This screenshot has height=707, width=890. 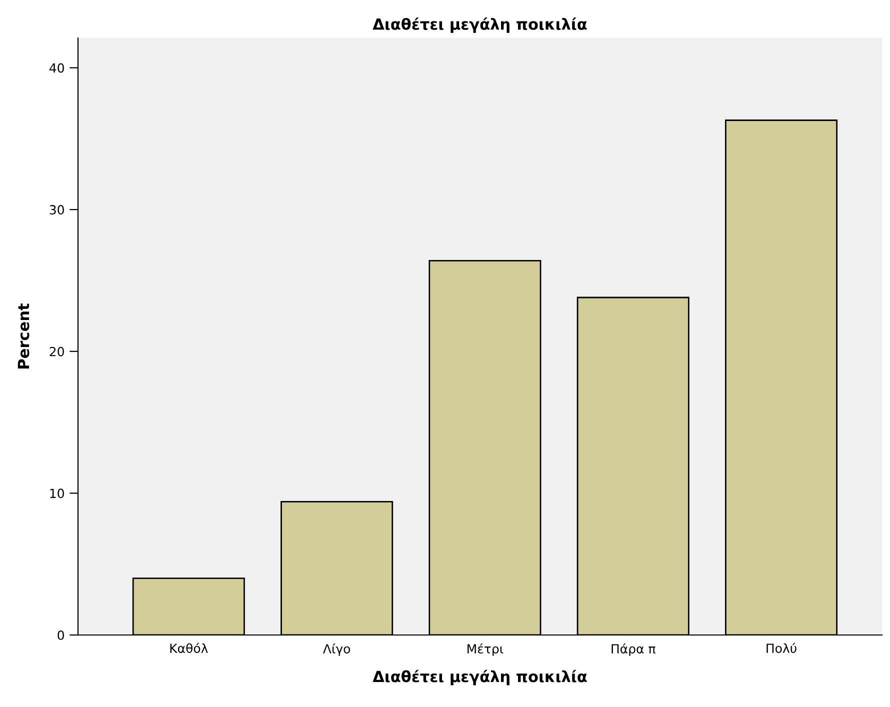 What do you see at coordinates (24, 336) in the screenshot?
I see `y-axis-title: Percent` at bounding box center [24, 336].